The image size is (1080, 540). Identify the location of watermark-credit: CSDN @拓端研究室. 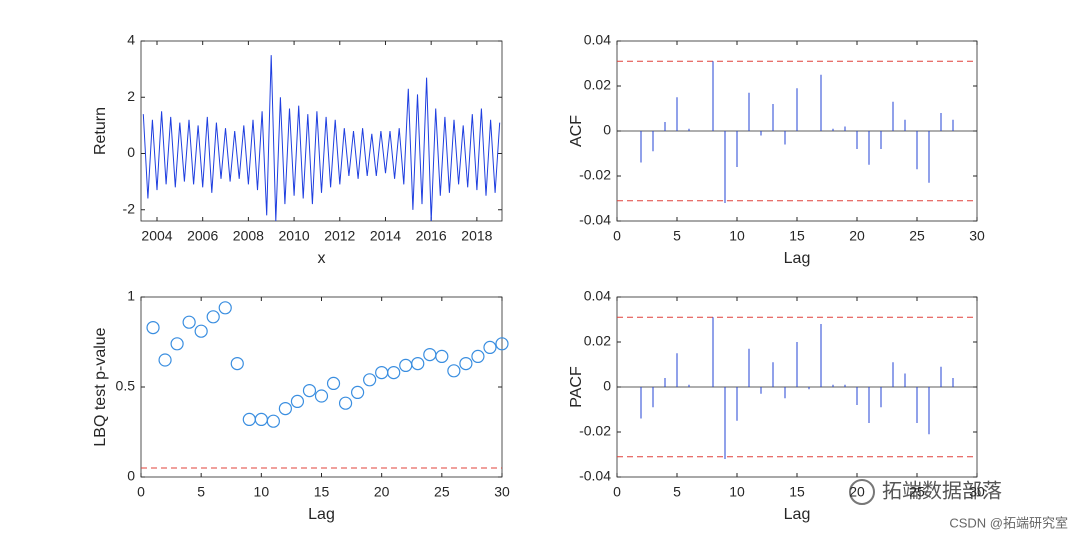
(1008, 522).